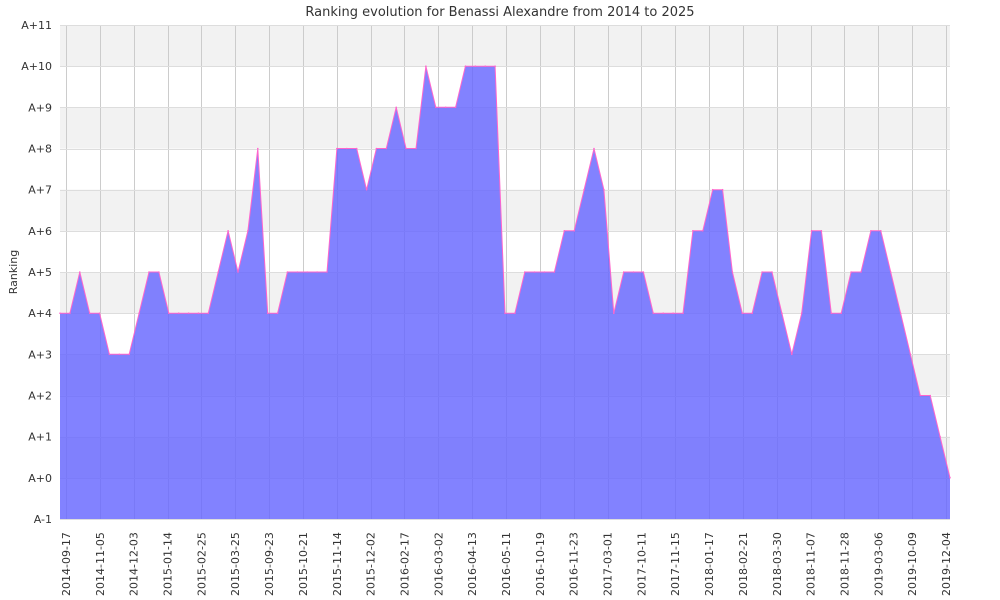 This screenshot has height=600, width=1000. What do you see at coordinates (709, 564) in the screenshot?
I see `x-tick-label: 2018-01-17` at bounding box center [709, 564].